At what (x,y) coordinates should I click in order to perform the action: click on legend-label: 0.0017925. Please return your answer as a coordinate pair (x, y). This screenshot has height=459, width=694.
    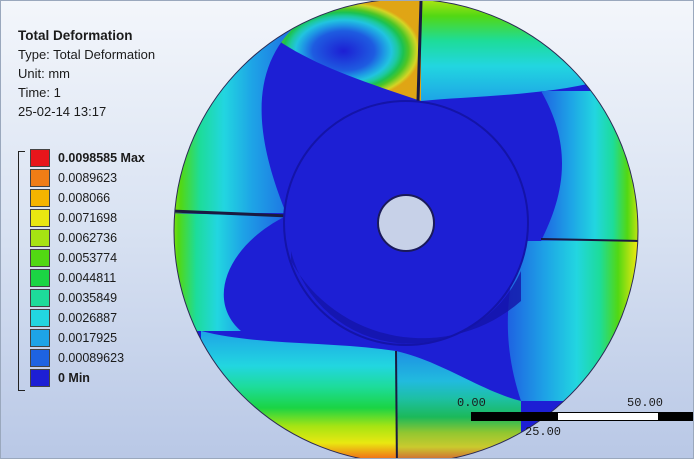
    Looking at the image, I should click on (88, 338).